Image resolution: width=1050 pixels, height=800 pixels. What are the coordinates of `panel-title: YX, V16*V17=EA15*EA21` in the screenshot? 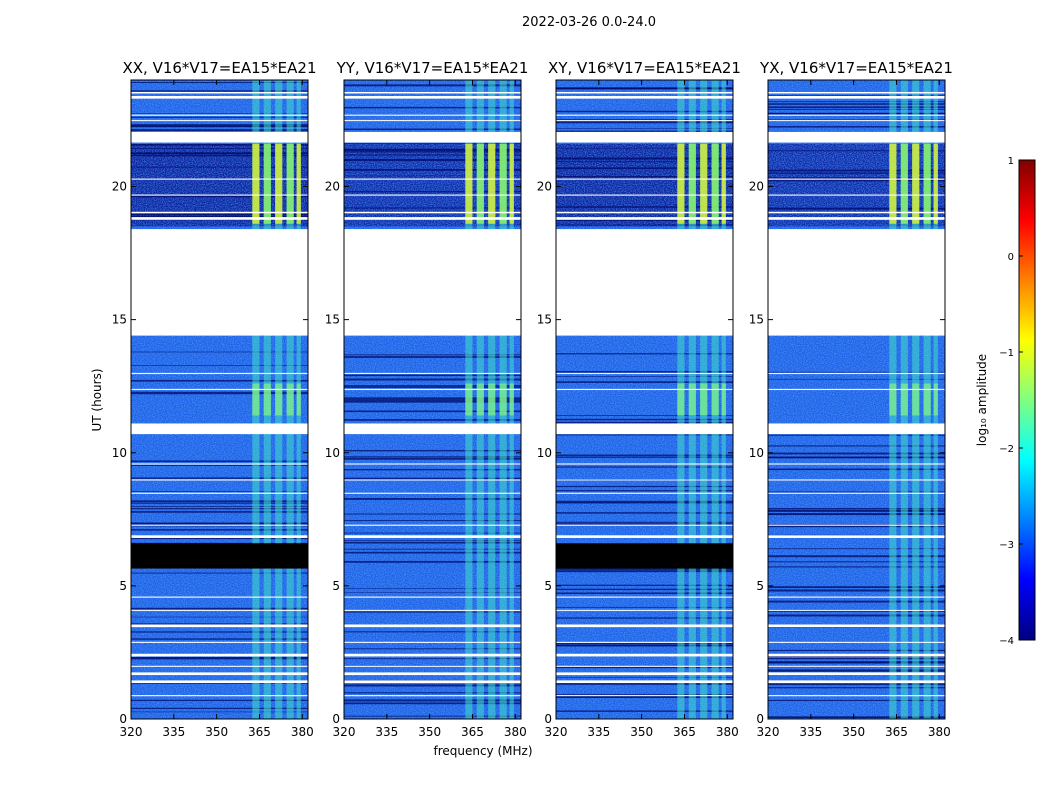 It's located at (856, 68).